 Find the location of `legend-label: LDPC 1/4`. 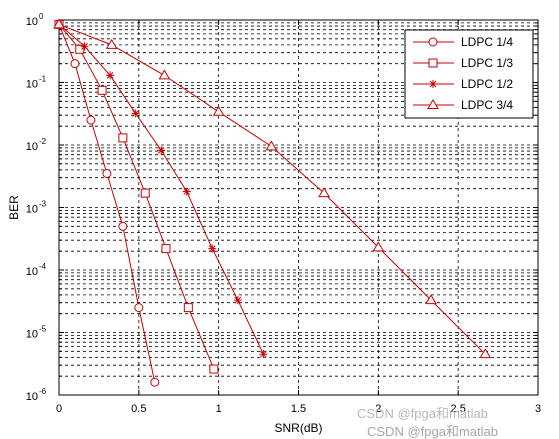

legend-label: LDPC 1/4 is located at coordinates (487, 42).